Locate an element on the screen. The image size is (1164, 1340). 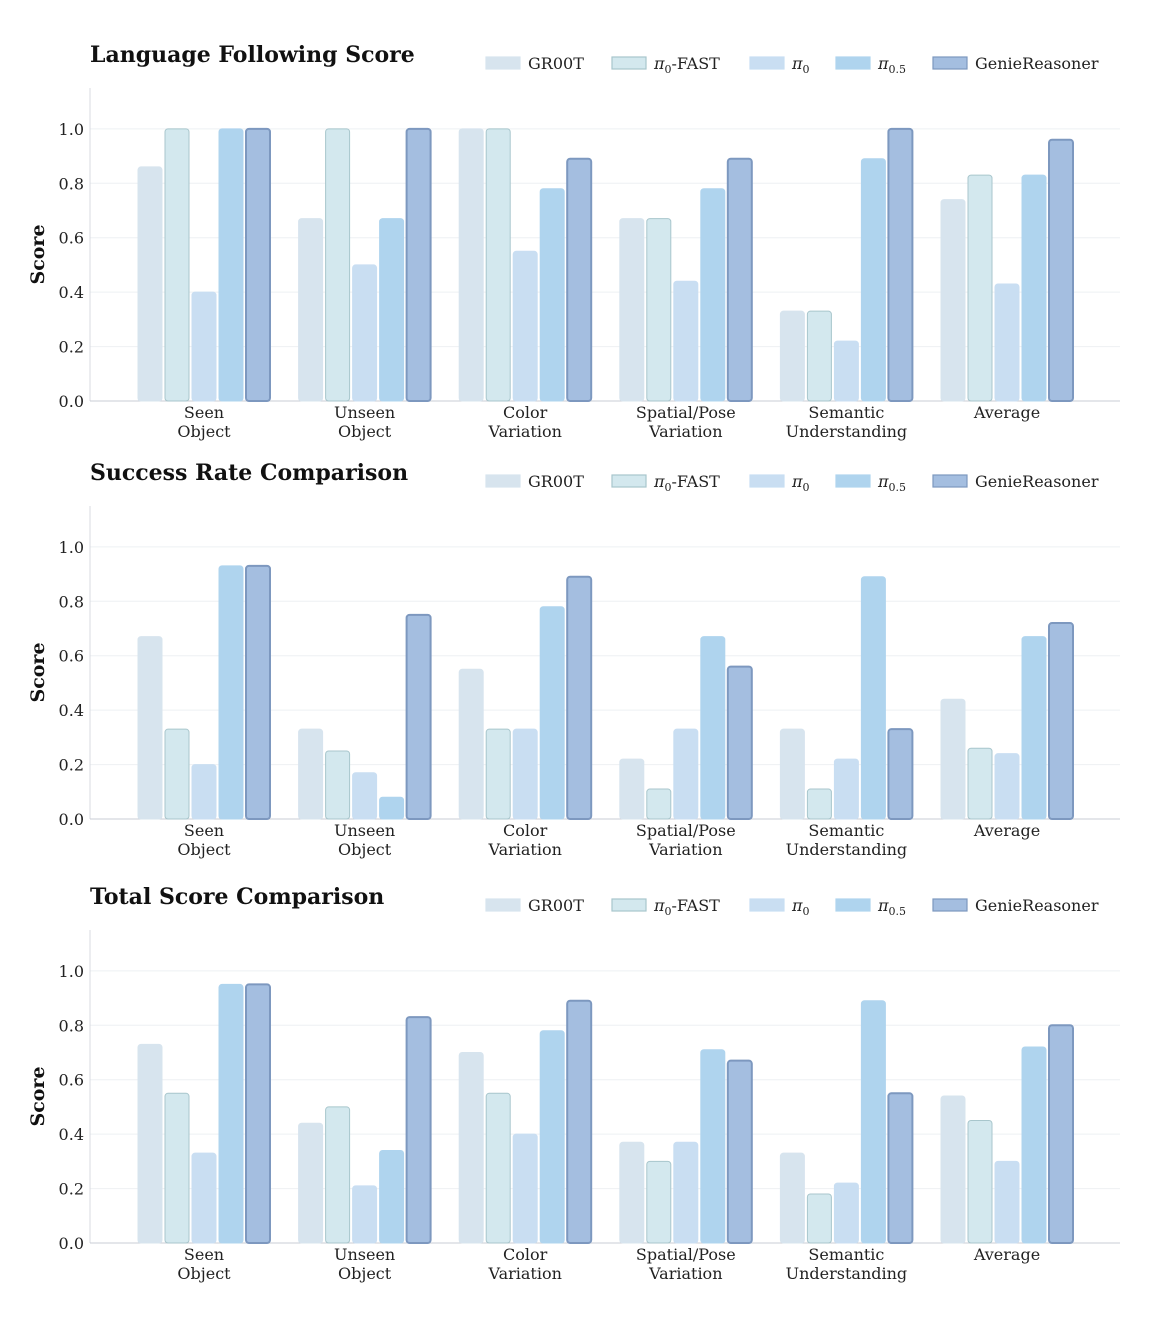
chart-title: Total Score Comparison is located at coordinates (237, 897).